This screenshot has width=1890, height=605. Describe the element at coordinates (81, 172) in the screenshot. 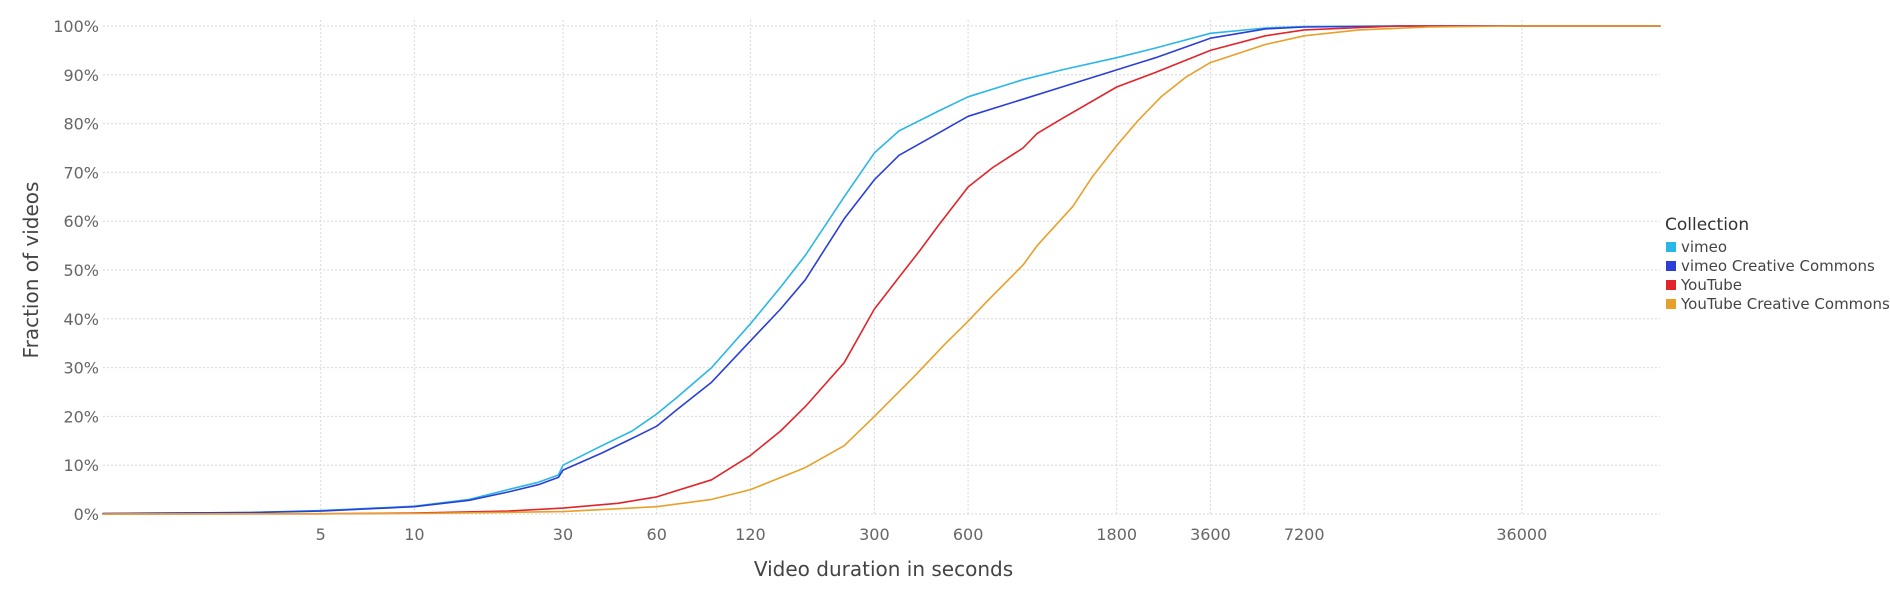

I see `y-tick-label: 70%` at that location.